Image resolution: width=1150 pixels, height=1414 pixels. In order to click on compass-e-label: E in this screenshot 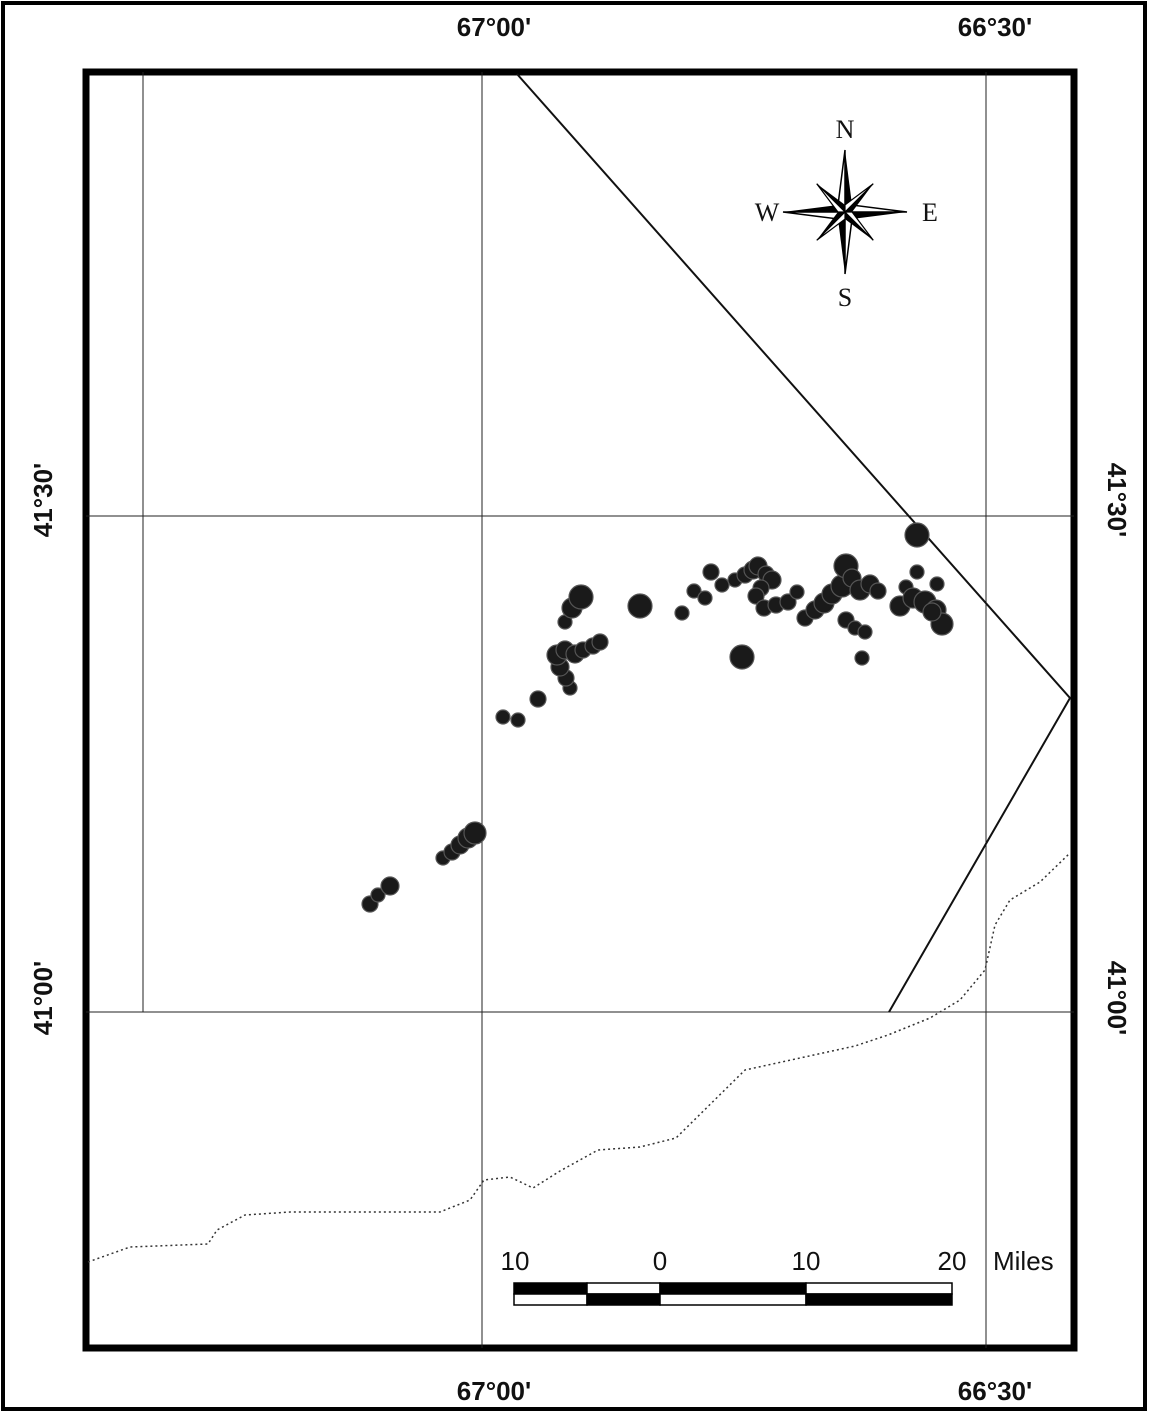, I will do `click(930, 212)`.